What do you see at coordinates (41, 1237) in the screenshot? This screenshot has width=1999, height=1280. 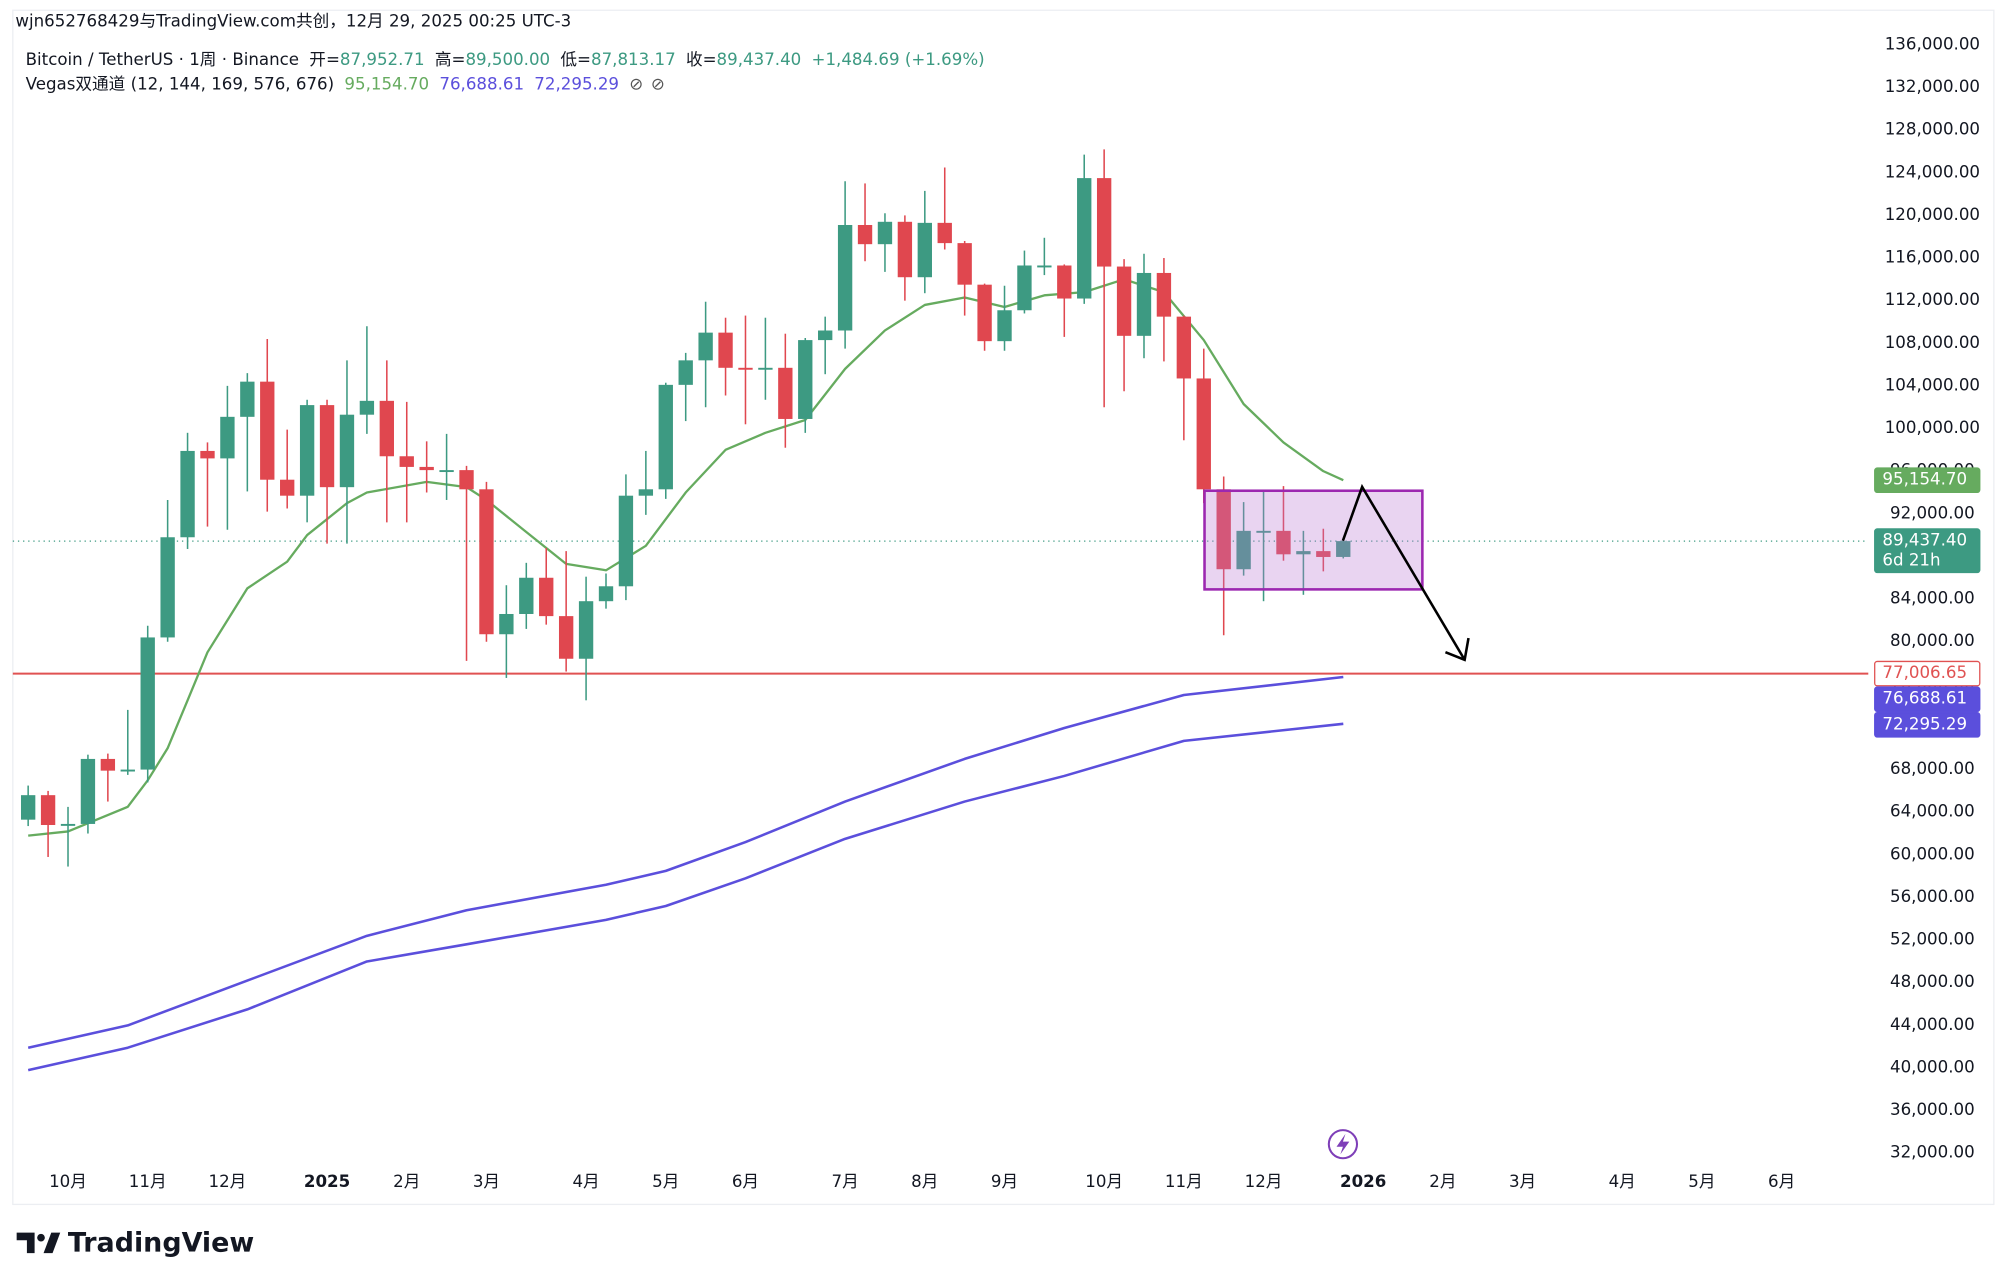 I see `logo-dot` at bounding box center [41, 1237].